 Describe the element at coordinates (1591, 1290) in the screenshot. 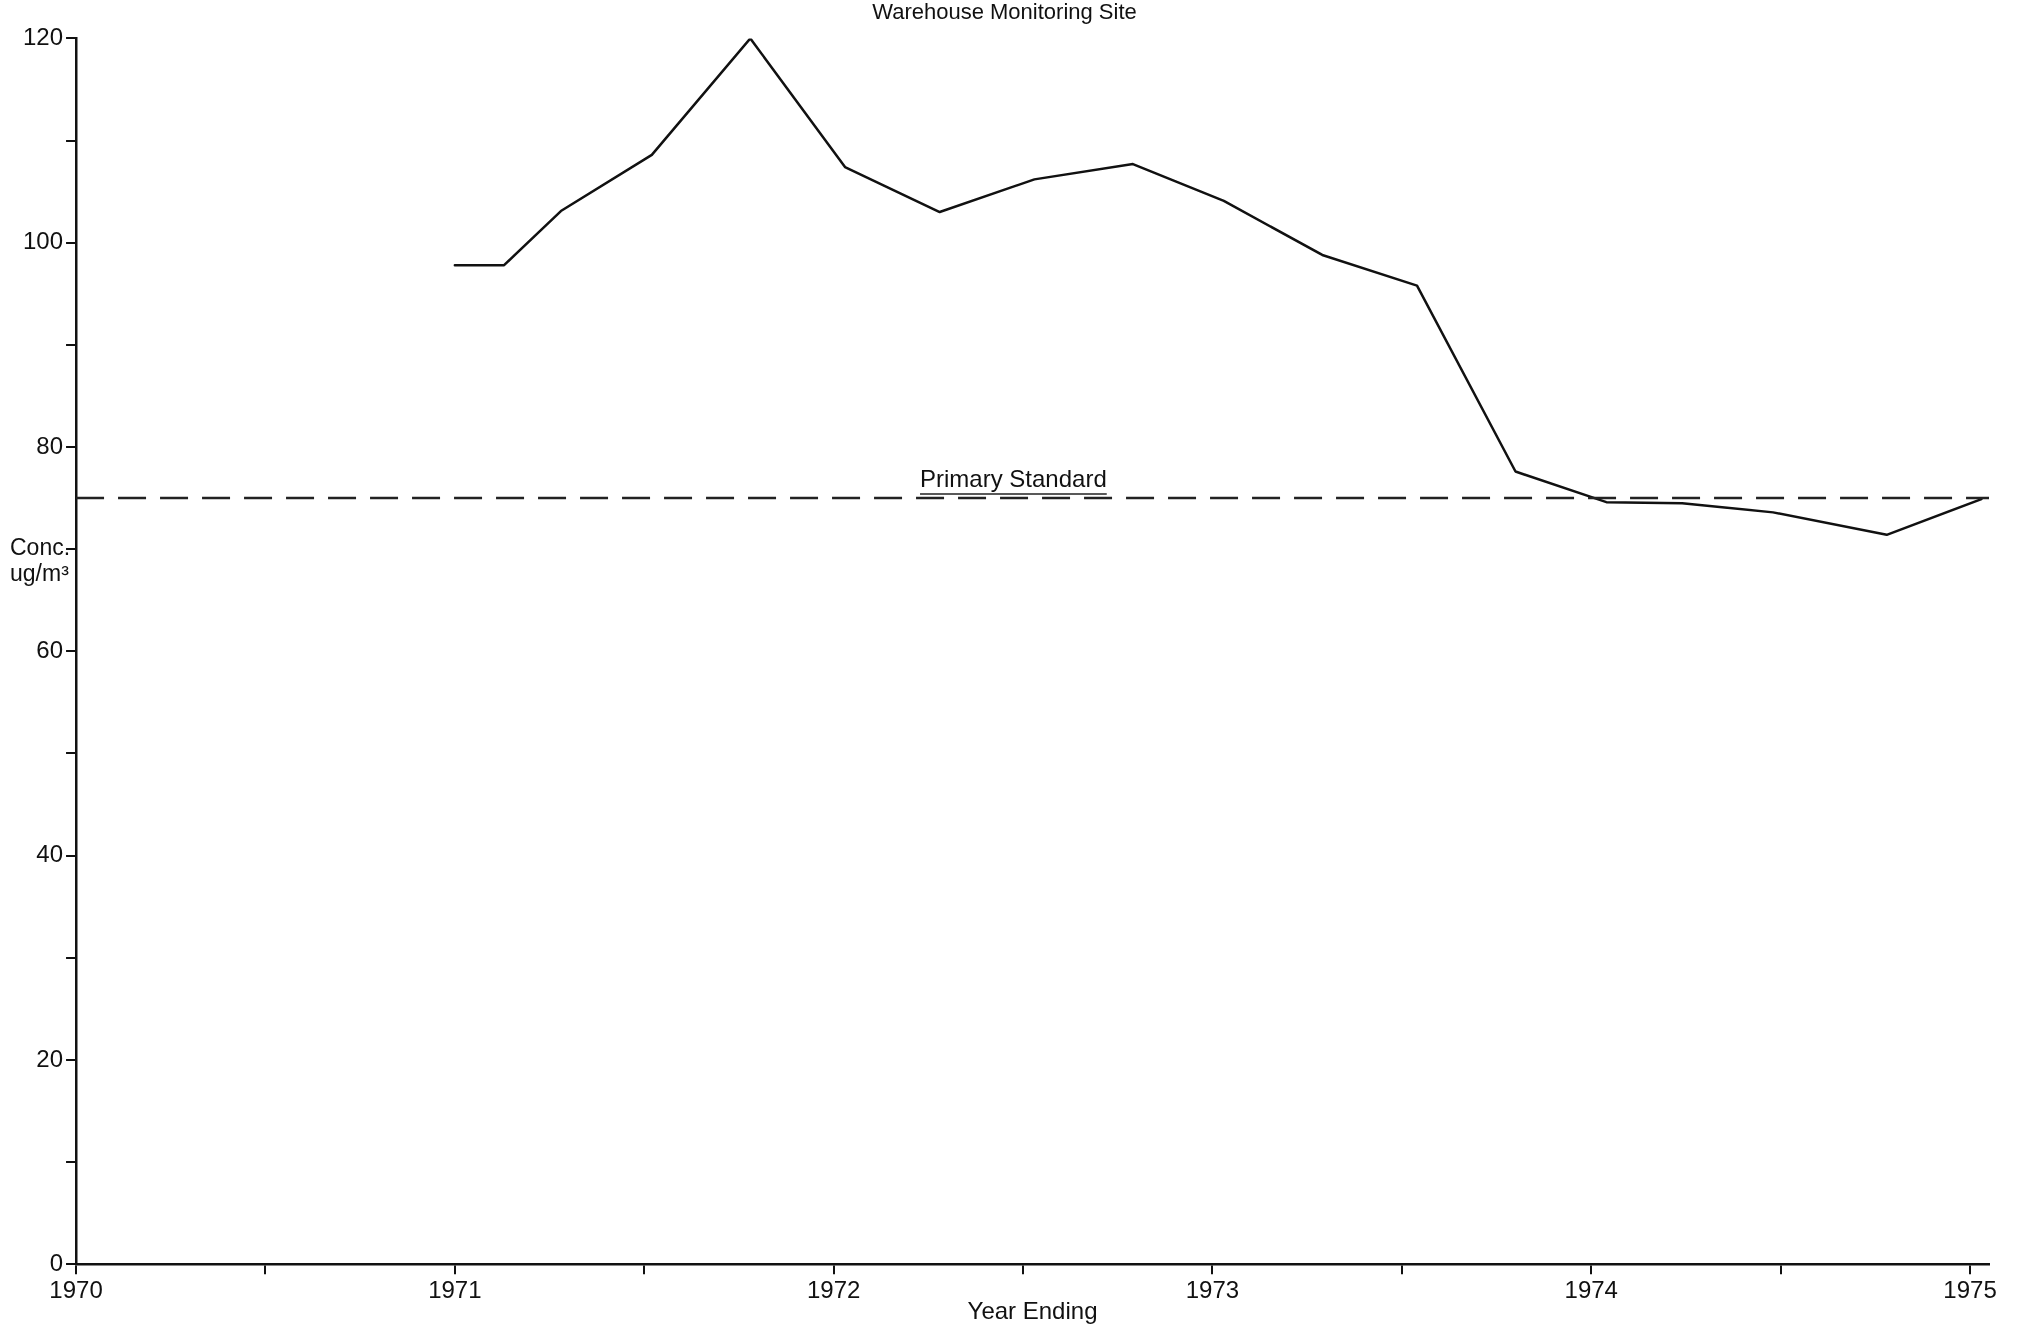

I see `x-tick-label: 1974` at that location.